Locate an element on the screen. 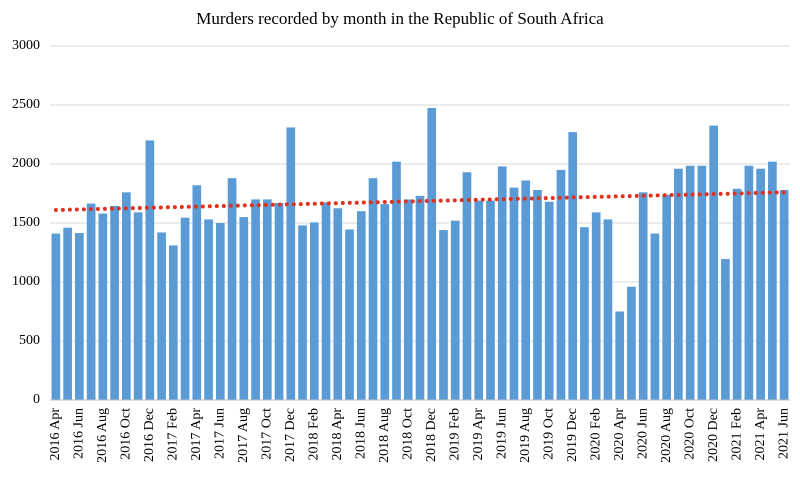 The width and height of the screenshot is (800, 480). x-tick-label: 2017 Jun is located at coordinates (220, 433).